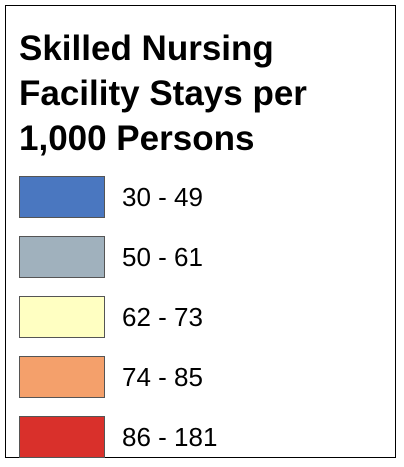 This screenshot has width=404, height=467. What do you see at coordinates (162, 197) in the screenshot?
I see `legend-label: 30 - 49` at bounding box center [162, 197].